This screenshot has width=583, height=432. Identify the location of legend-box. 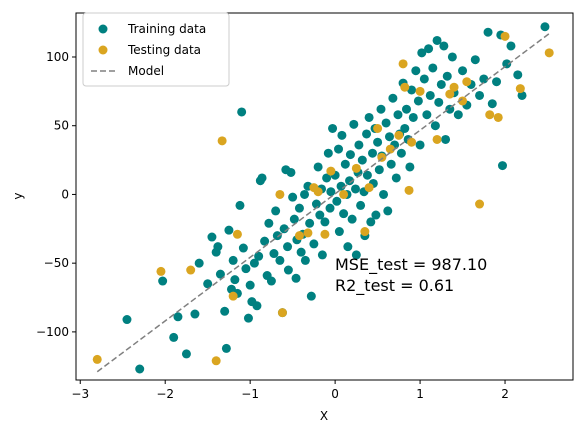
(156, 49).